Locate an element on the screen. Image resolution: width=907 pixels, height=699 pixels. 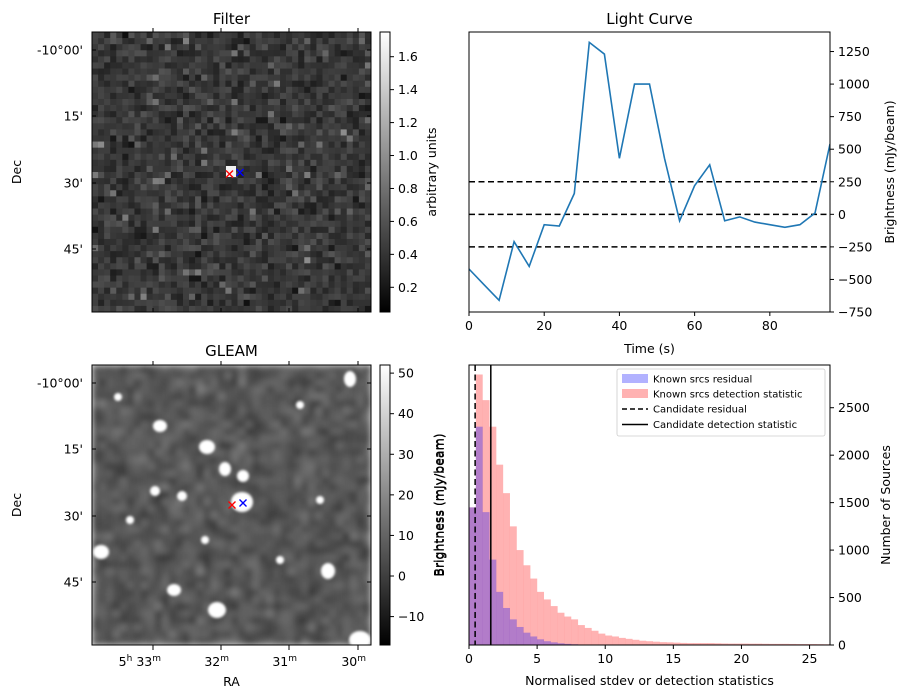
hist-bar-detection is located at coordinates (738, 644).